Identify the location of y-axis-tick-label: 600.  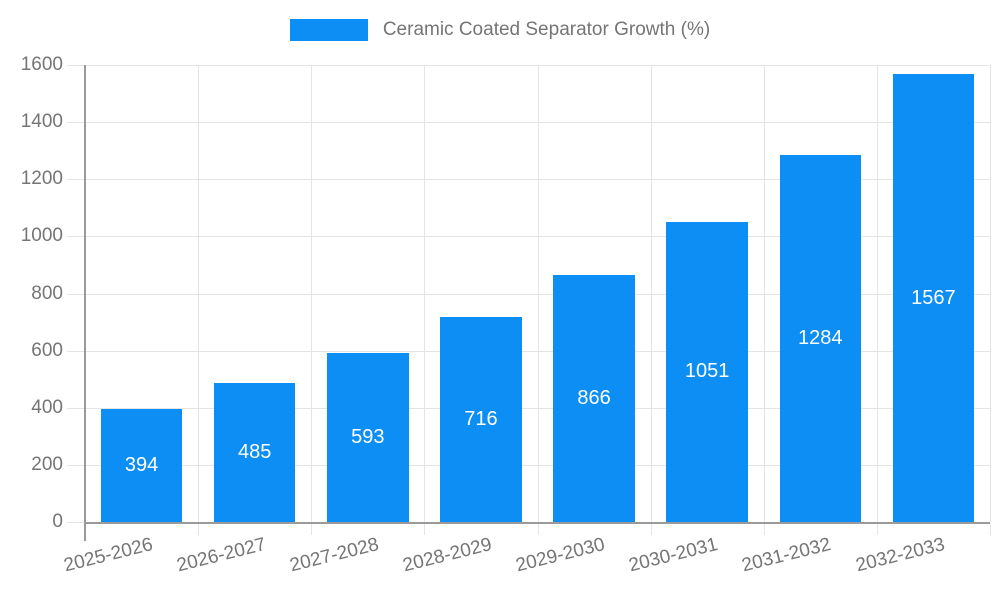
(47, 350).